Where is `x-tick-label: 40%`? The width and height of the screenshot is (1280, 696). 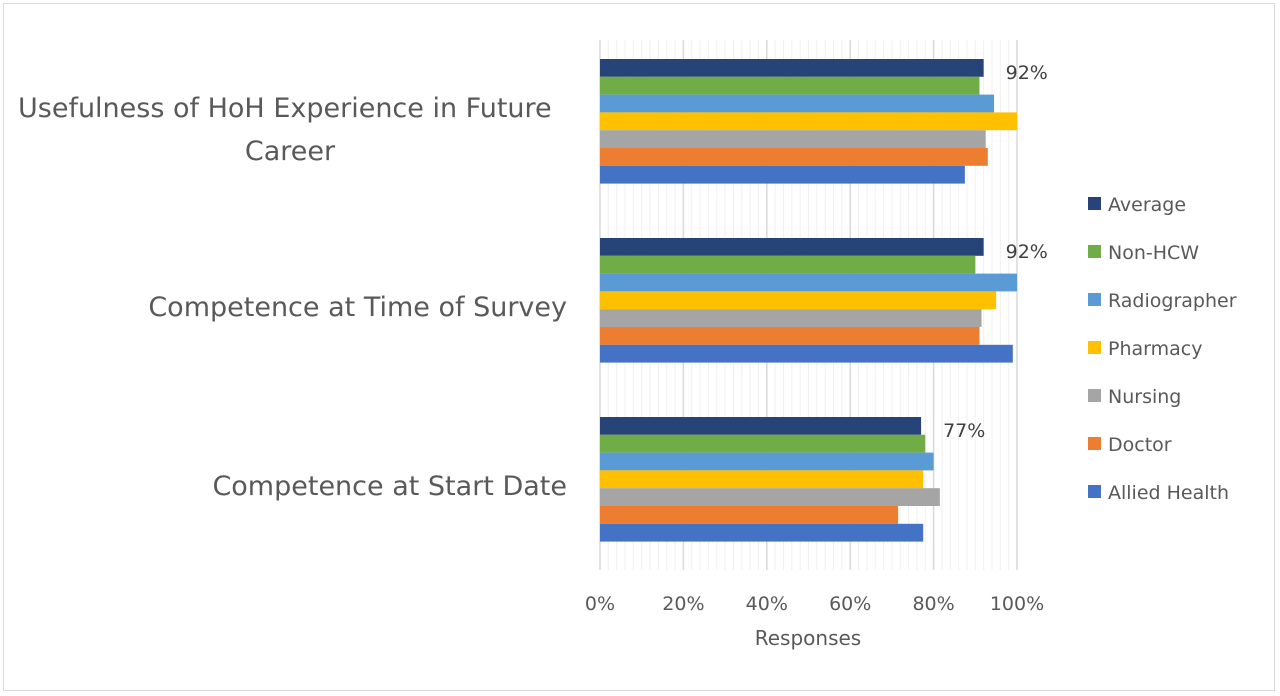
x-tick-label: 40% is located at coordinates (767, 604).